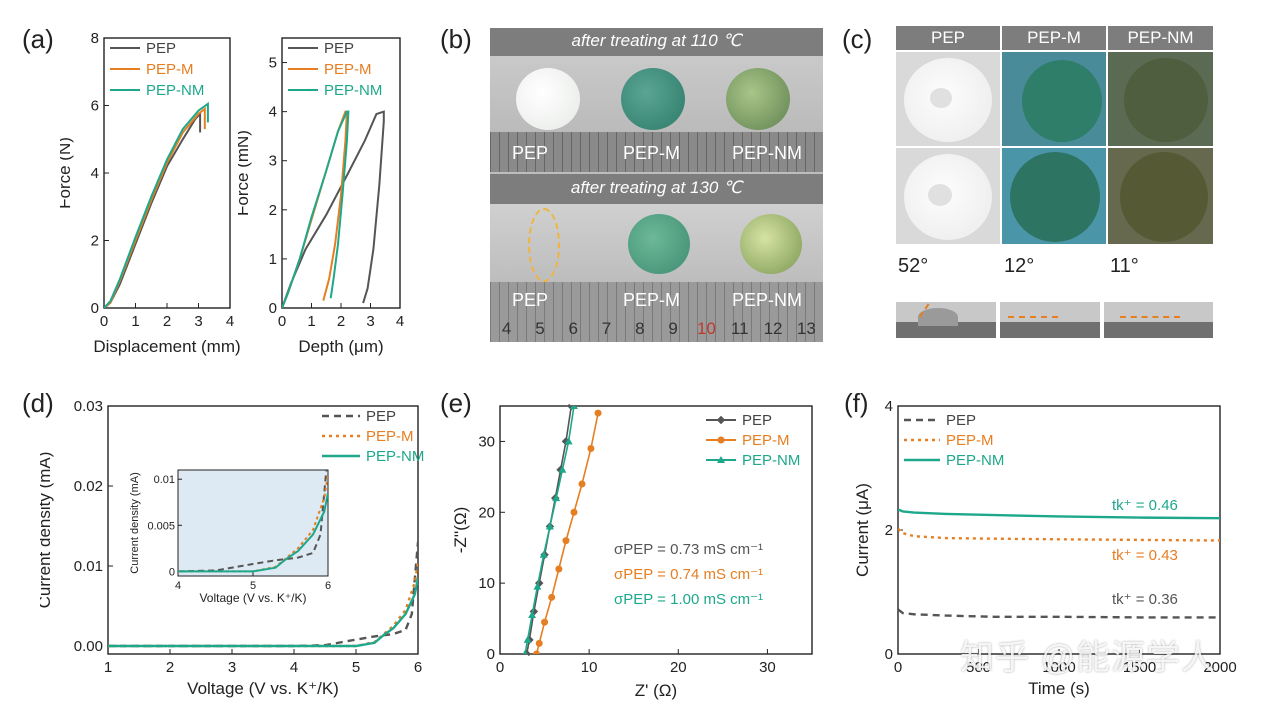  What do you see at coordinates (656, 187) in the screenshot?
I see `banner-130-text: after treating at 130 ℃` at bounding box center [656, 187].